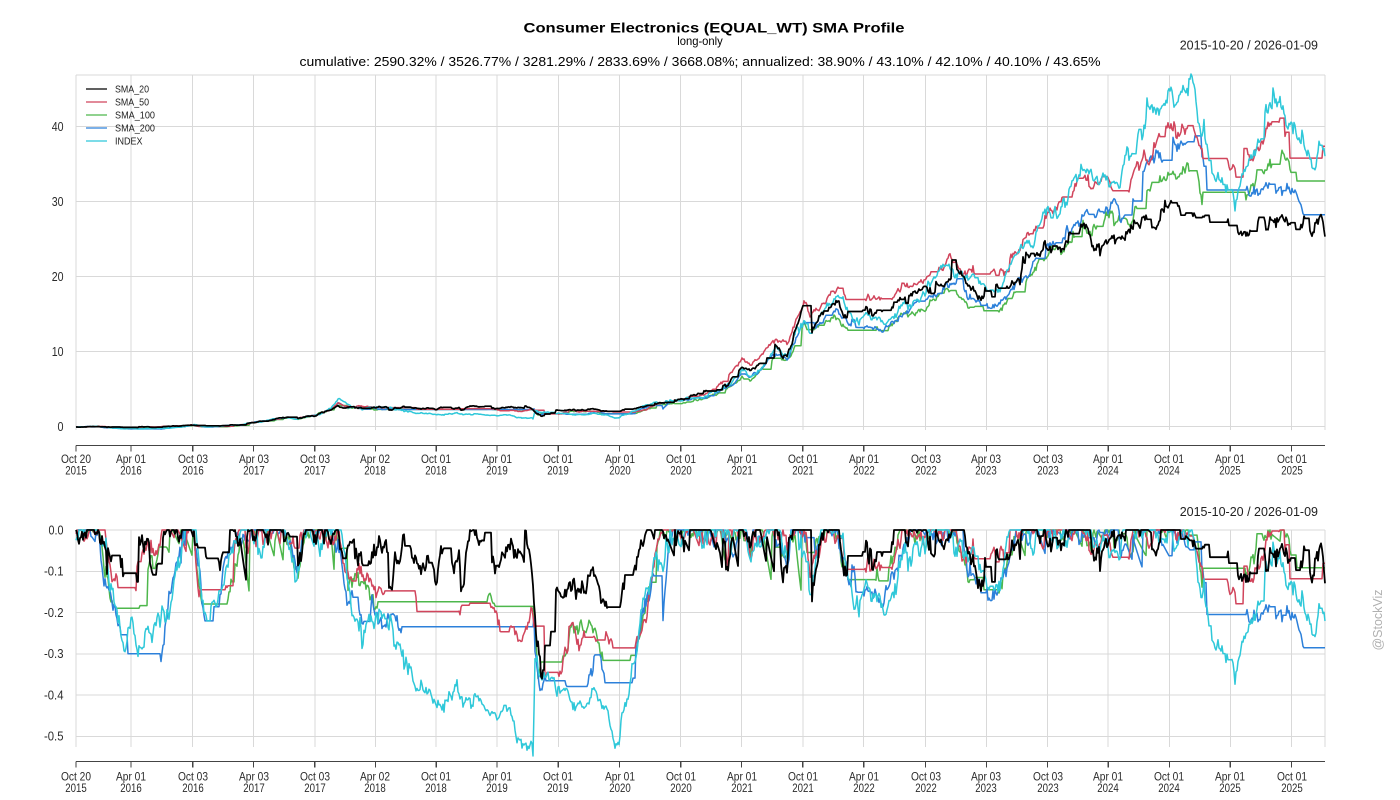  What do you see at coordinates (54, 695) in the screenshot?
I see `svg-text: -0.4` at bounding box center [54, 695].